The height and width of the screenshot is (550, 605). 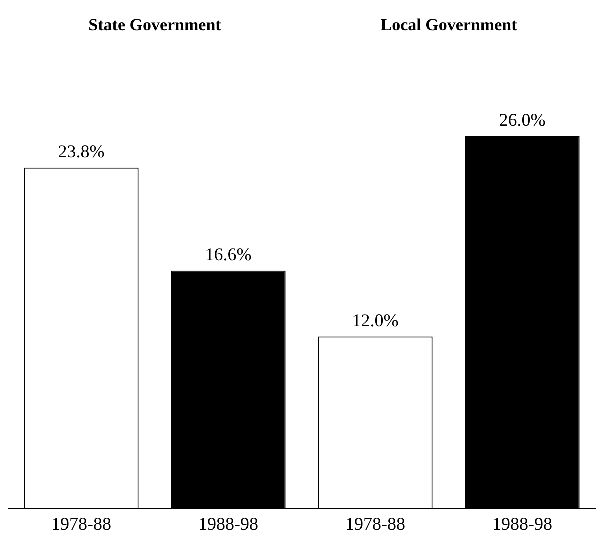 I want to click on data-label: 23.8%, so click(x=81, y=152).